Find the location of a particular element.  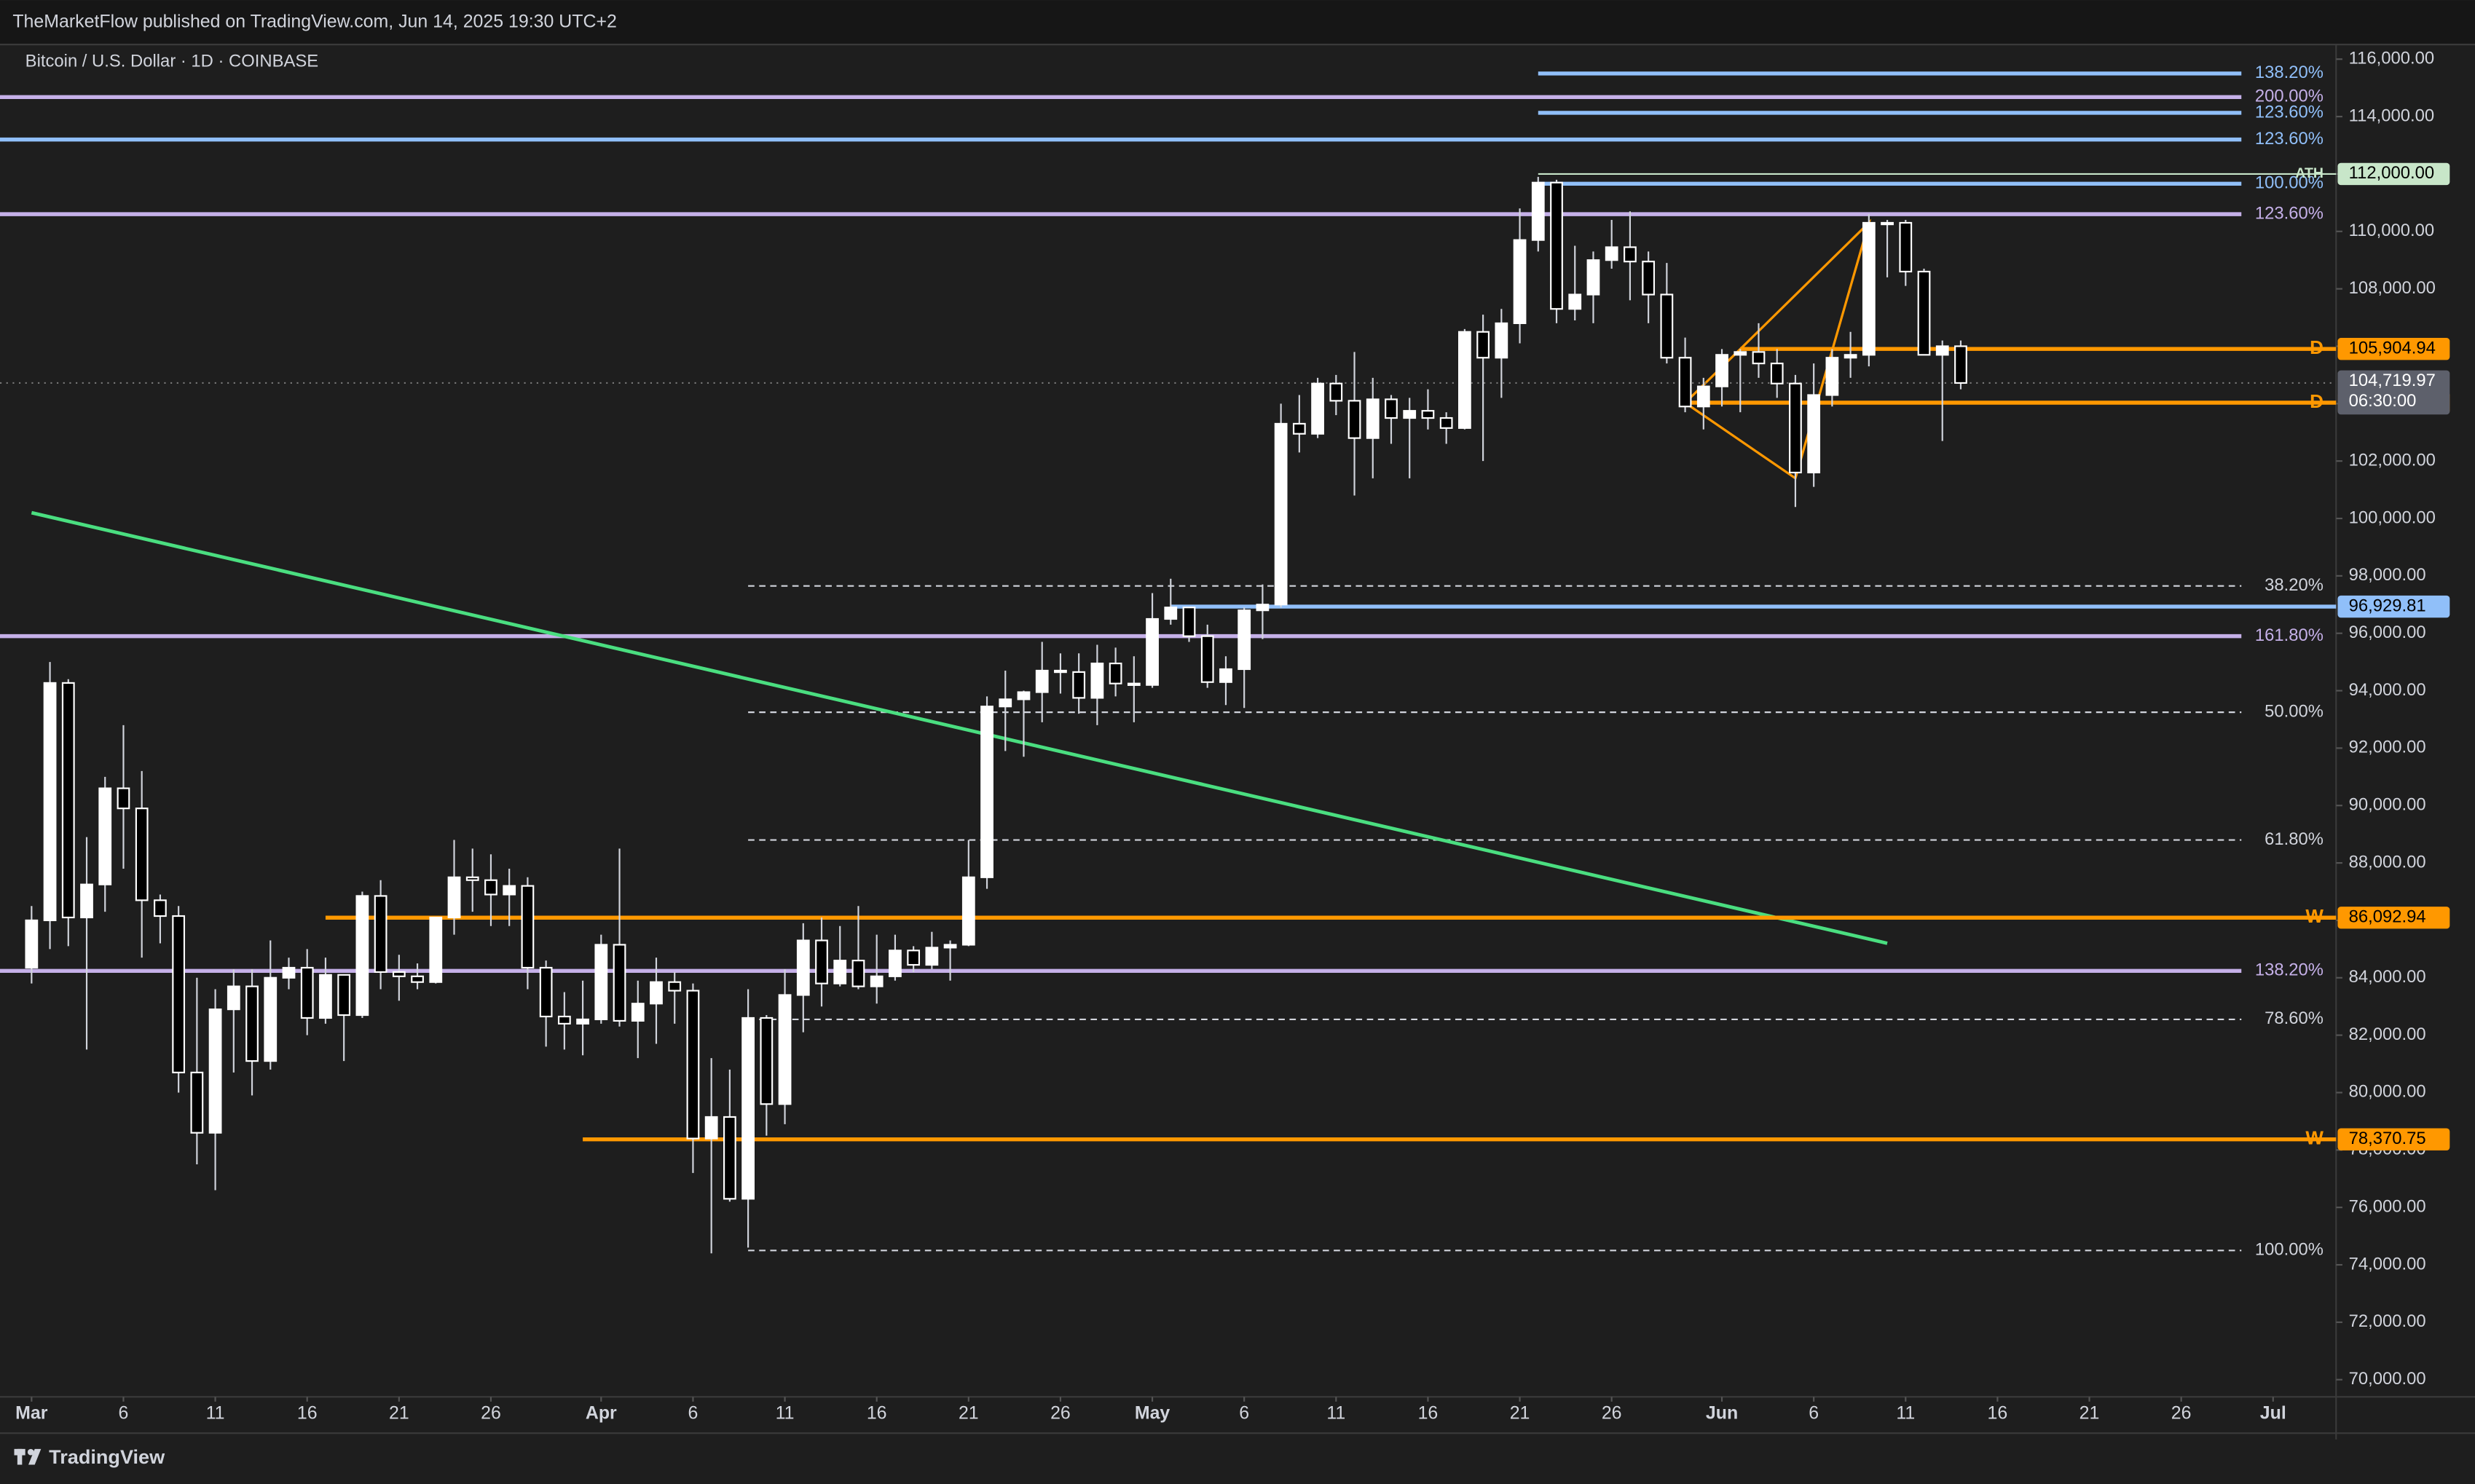

countdown-label: 06:30:00 is located at coordinates (2383, 401).